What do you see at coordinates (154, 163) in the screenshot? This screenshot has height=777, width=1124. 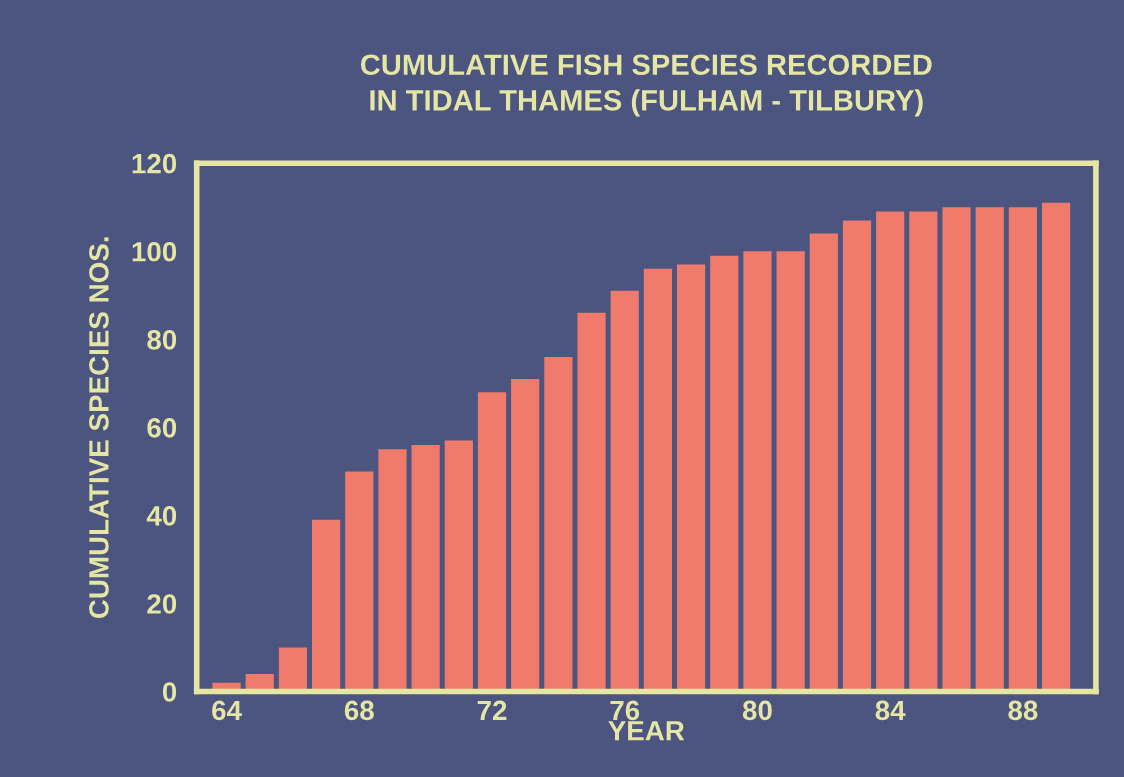 I see `y-tick-label: 120` at bounding box center [154, 163].